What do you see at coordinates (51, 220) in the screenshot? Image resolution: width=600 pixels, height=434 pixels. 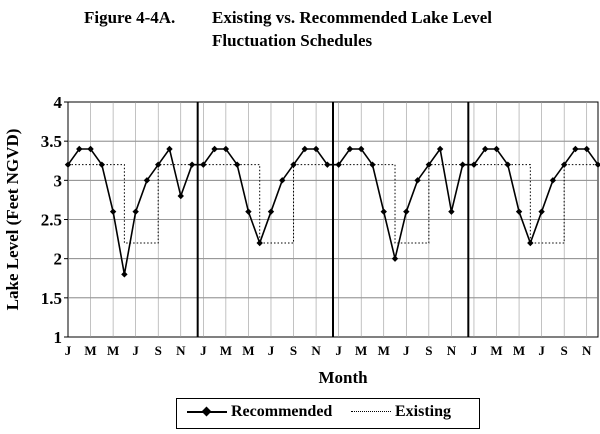 I see `y-tick-label: 2.5` at bounding box center [51, 220].